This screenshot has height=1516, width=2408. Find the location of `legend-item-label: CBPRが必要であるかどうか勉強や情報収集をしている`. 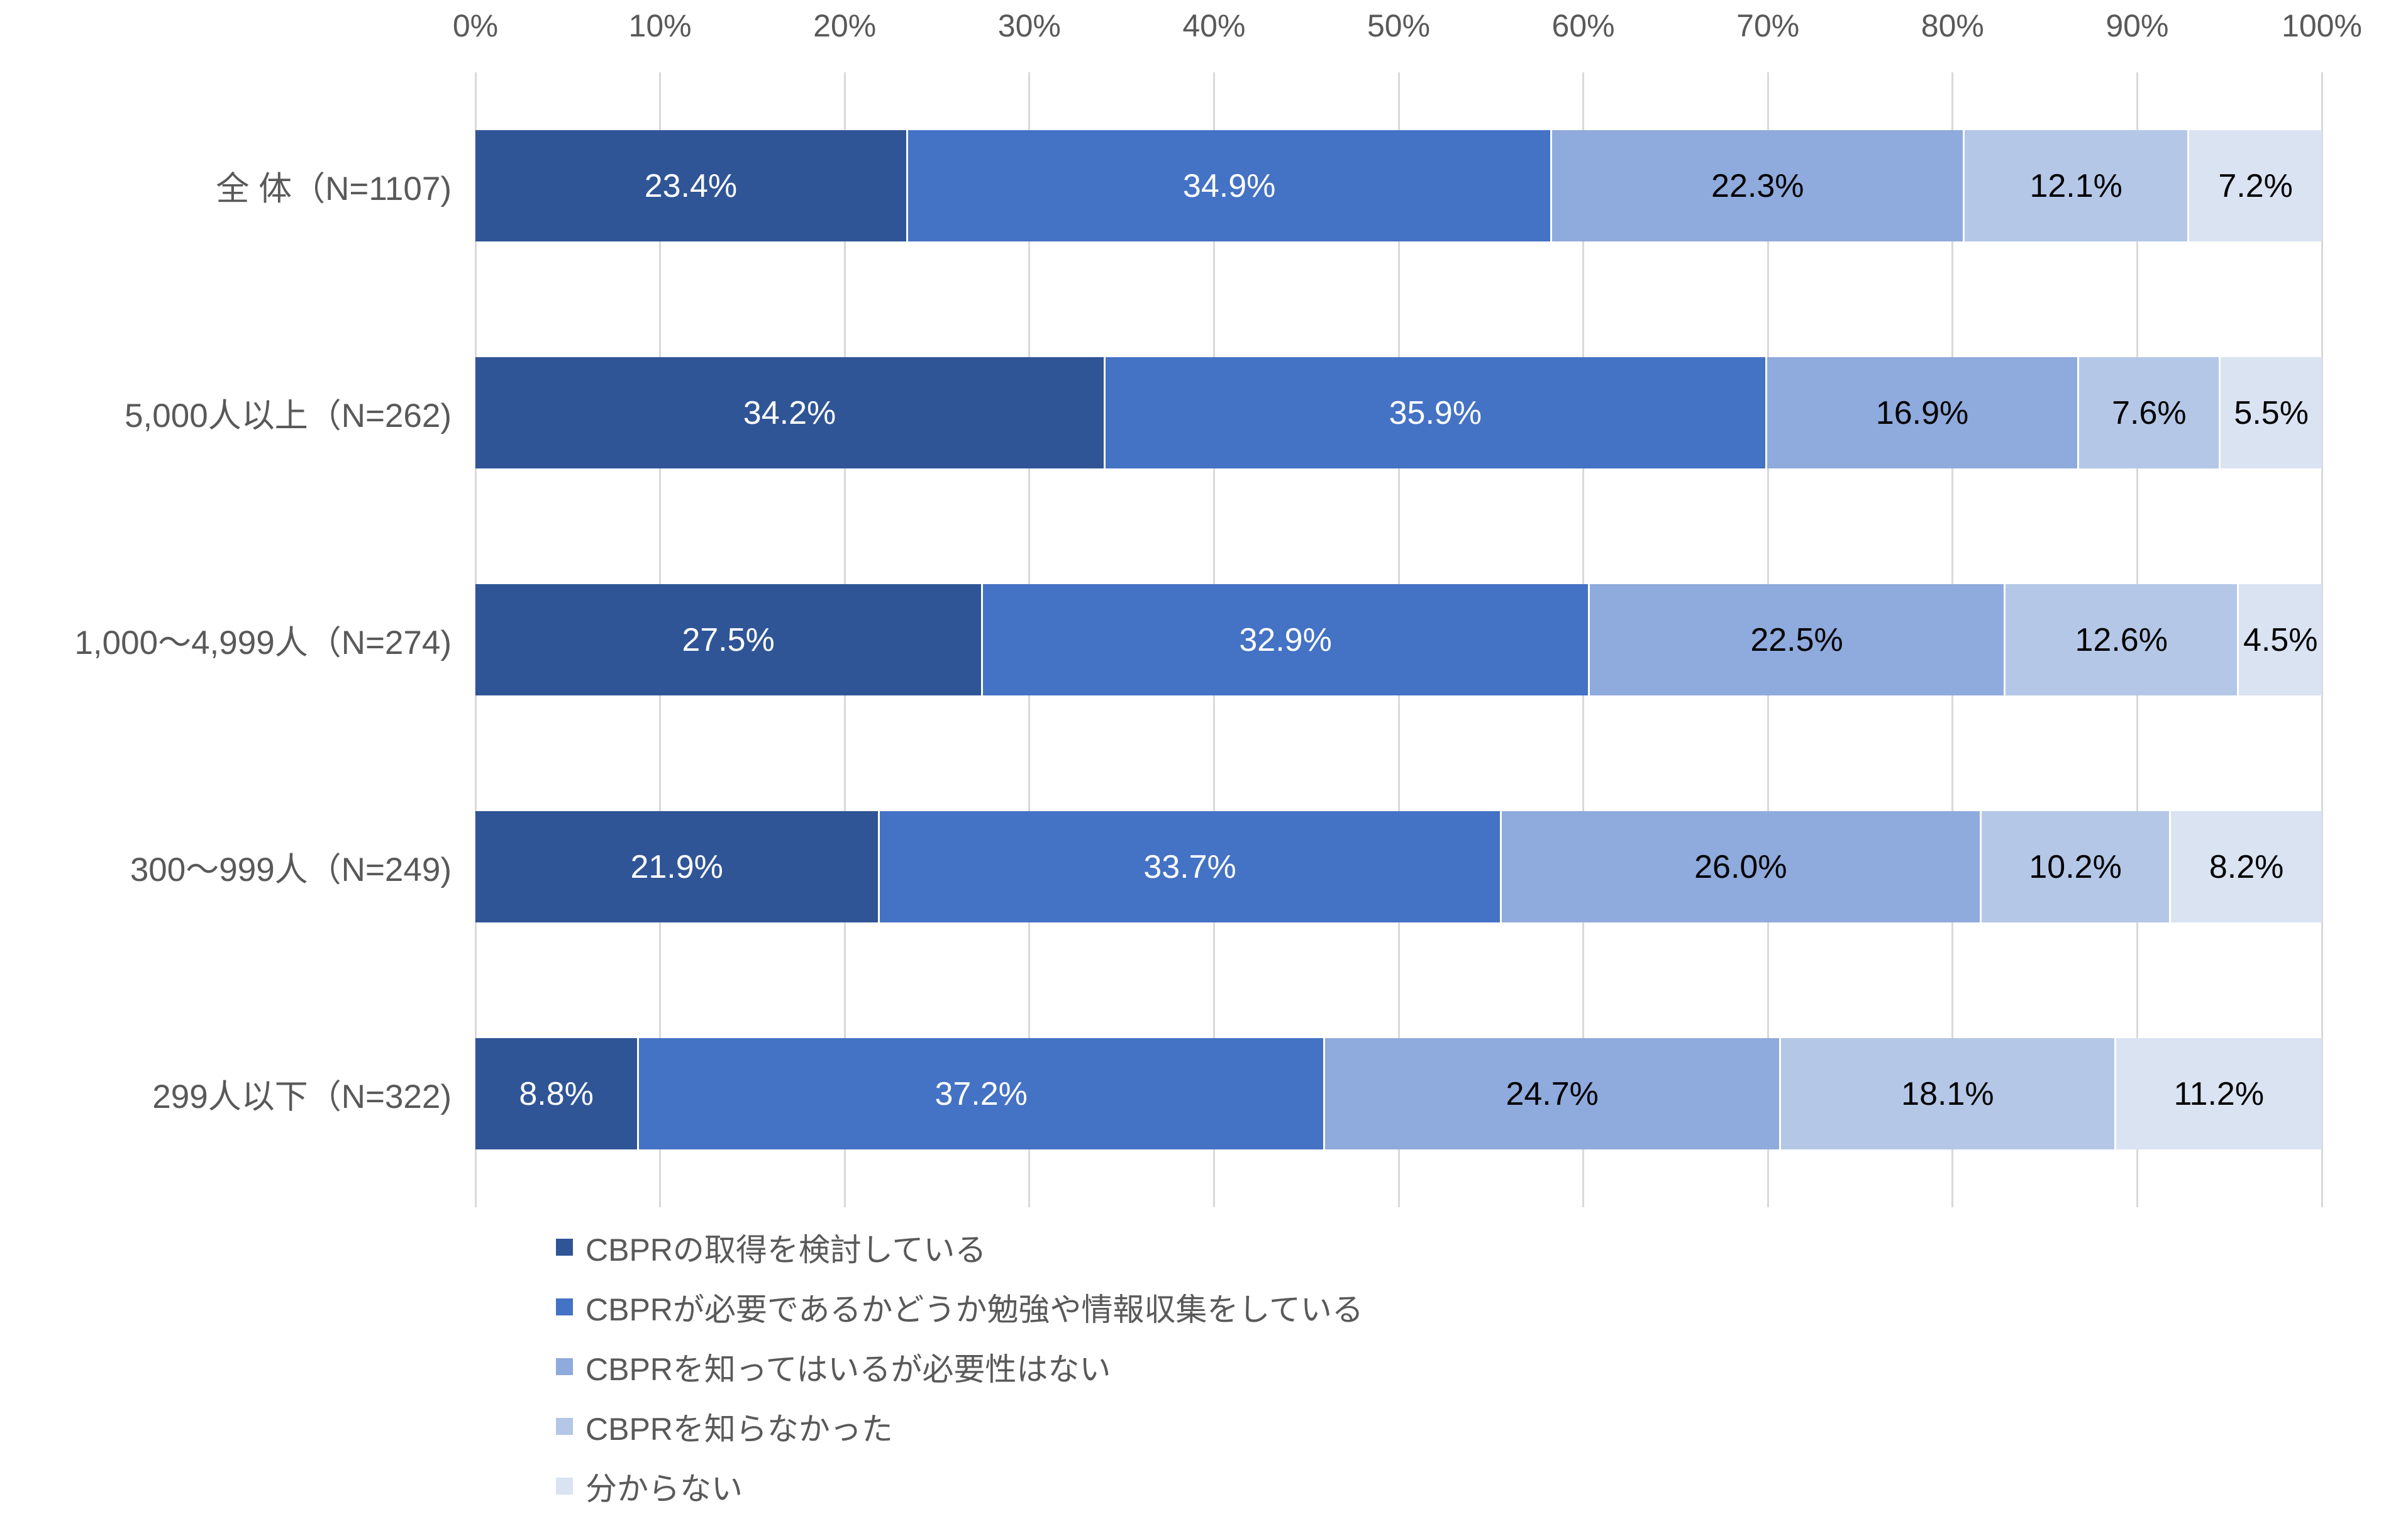

legend-item-label: CBPRが必要であるかどうか勉強や情報収集をしている is located at coordinates (974, 1309).